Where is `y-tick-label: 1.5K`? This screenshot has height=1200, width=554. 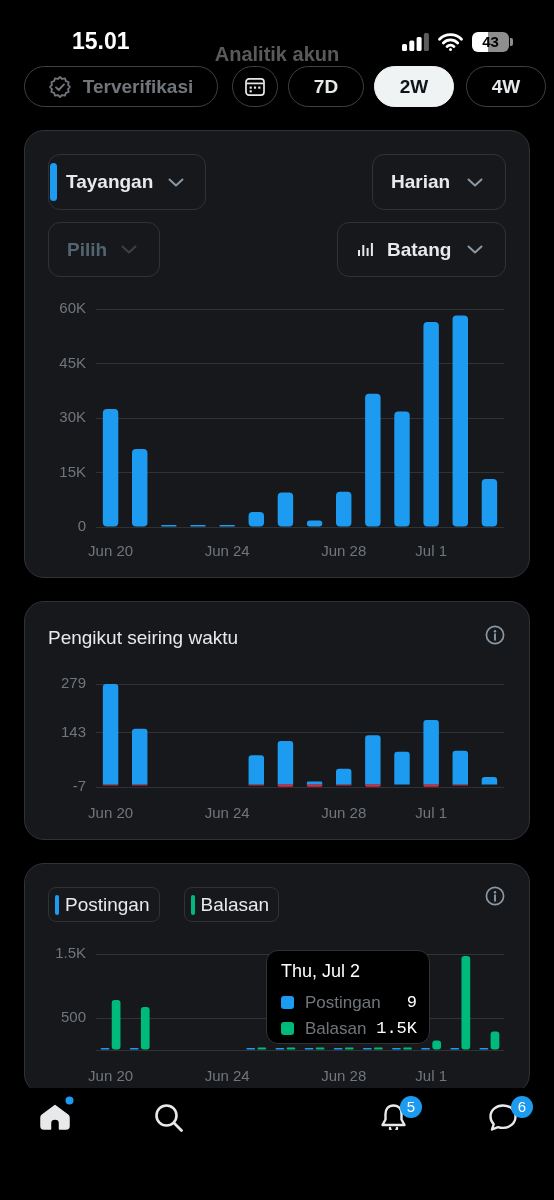
y-tick-label: 1.5K is located at coordinates (70, 953).